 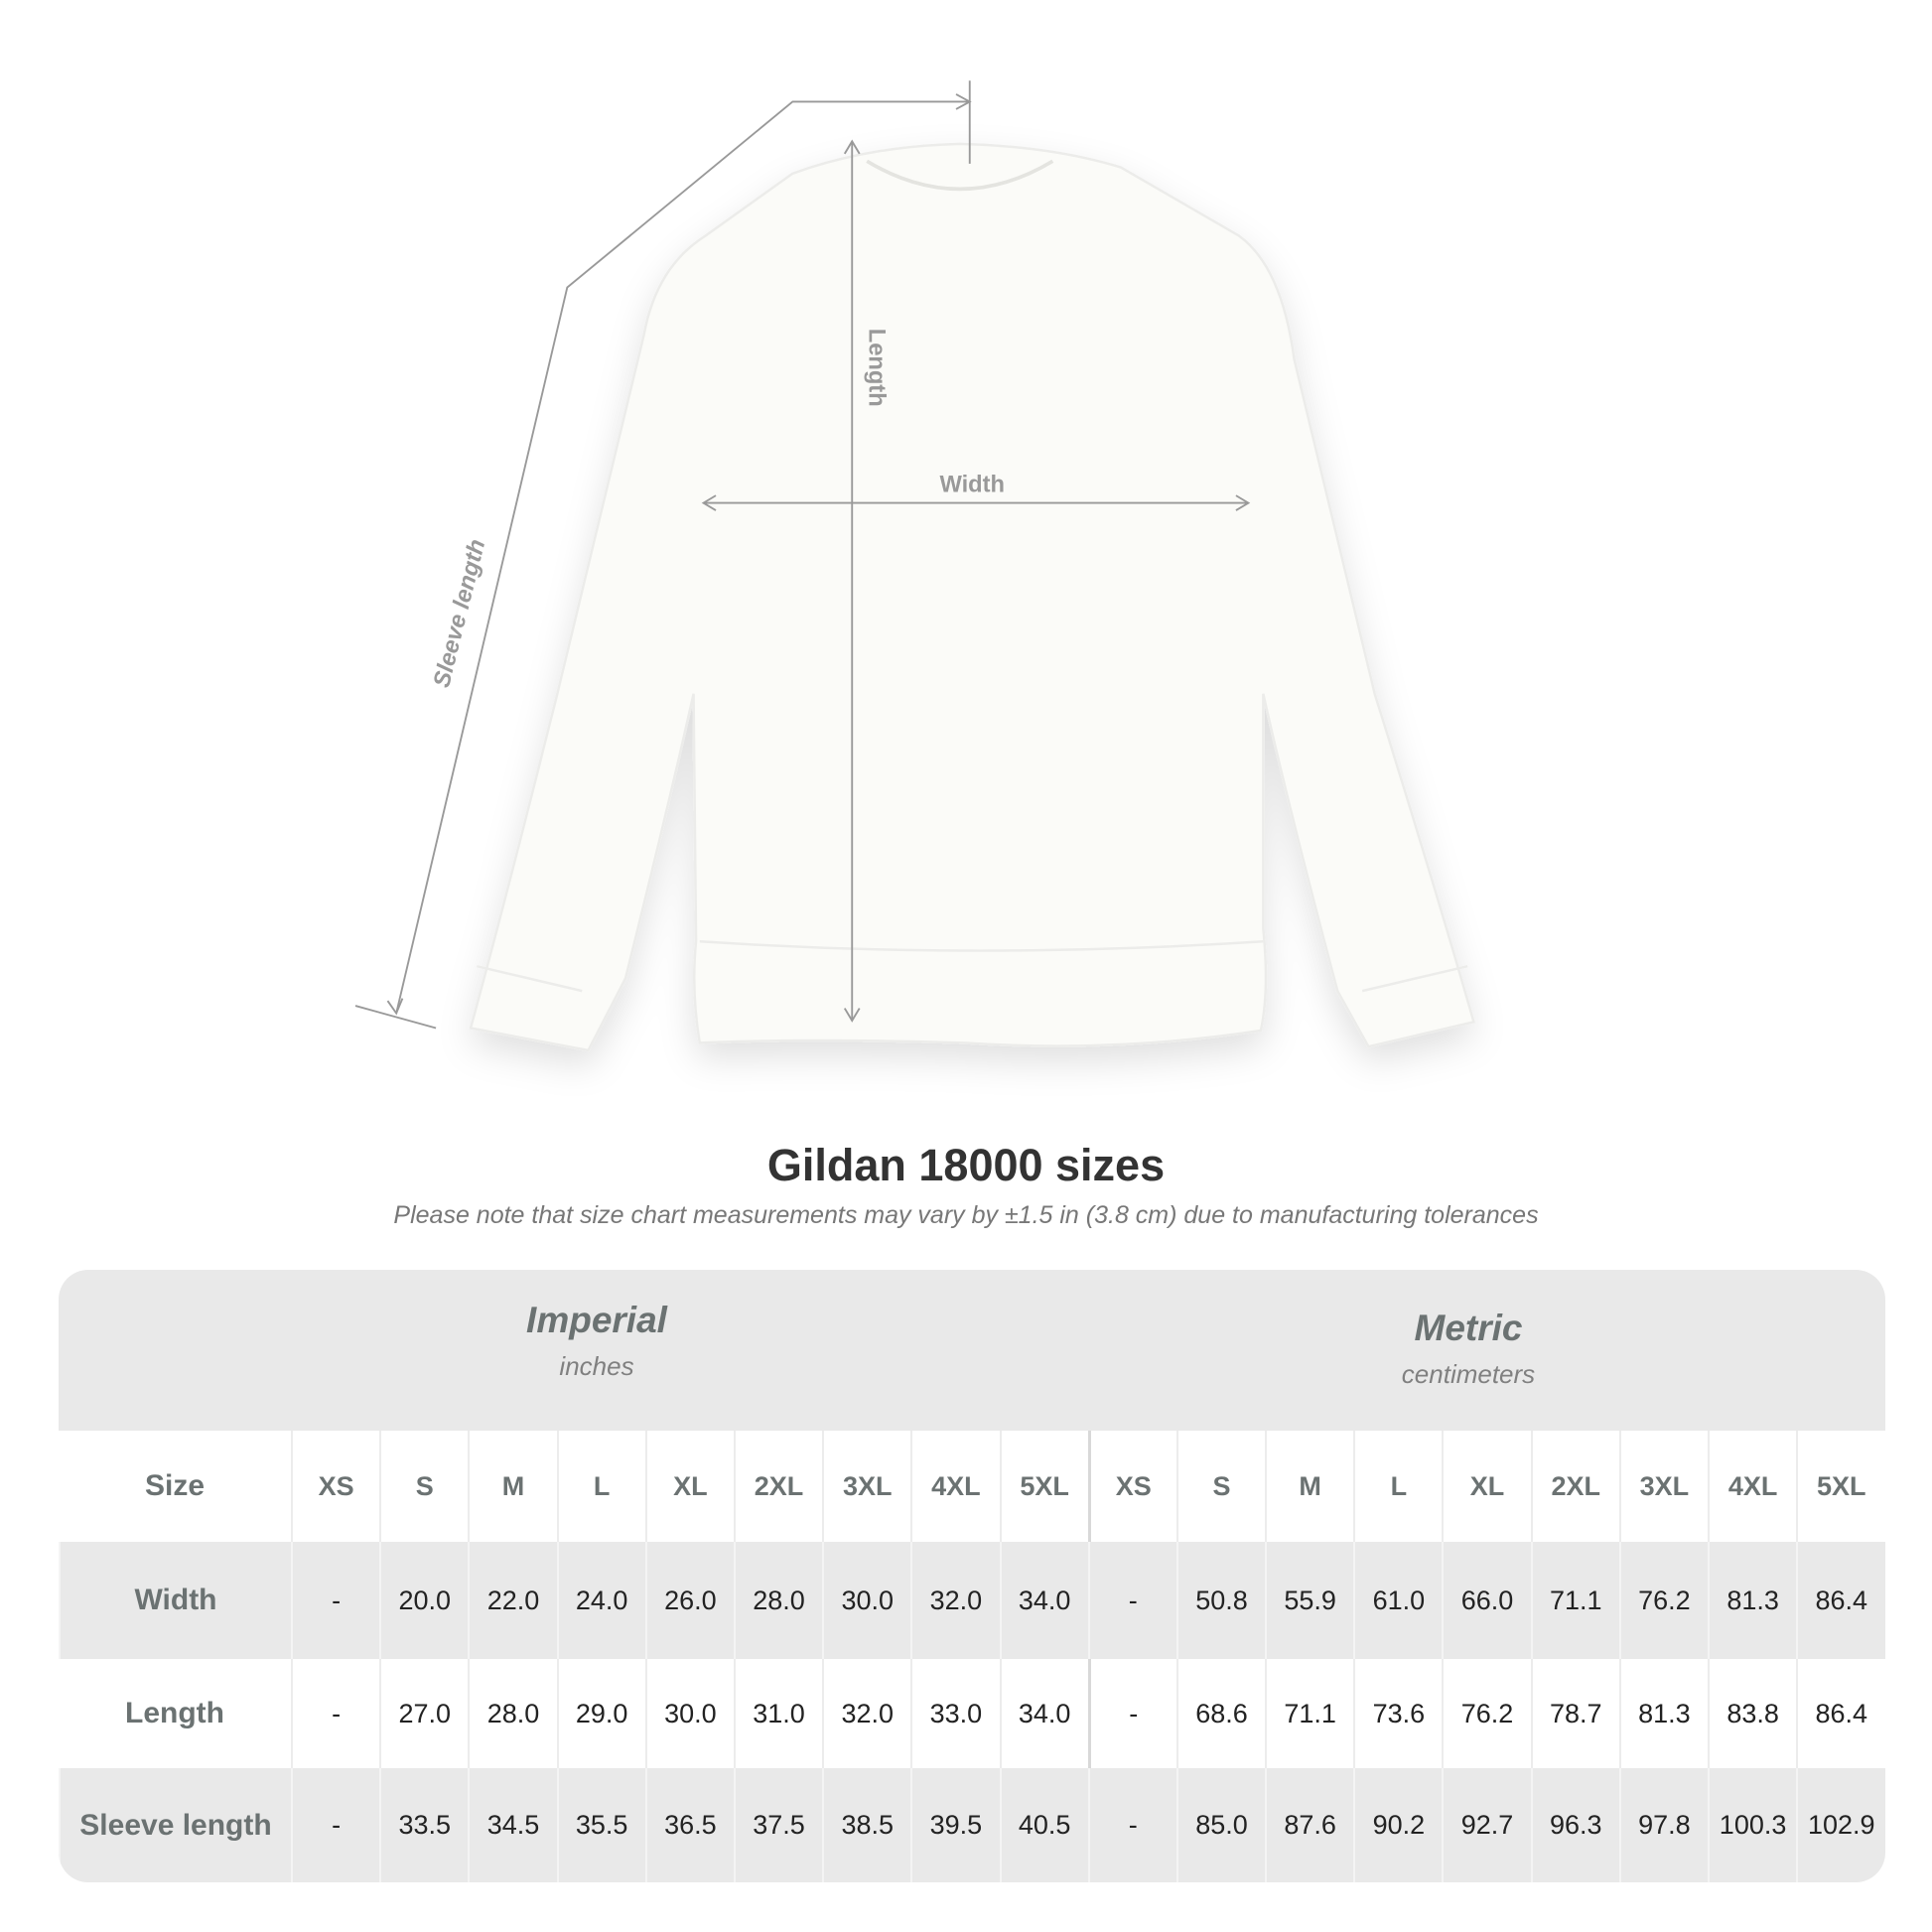 What do you see at coordinates (424, 1825) in the screenshot?
I see `cell-imperial: 33.5` at bounding box center [424, 1825].